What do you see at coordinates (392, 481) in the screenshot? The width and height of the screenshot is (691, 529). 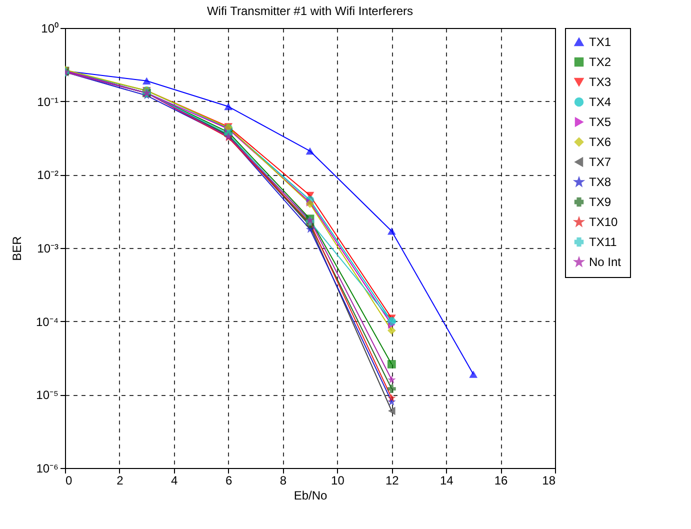 I see `x-tick-label: 12` at bounding box center [392, 481].